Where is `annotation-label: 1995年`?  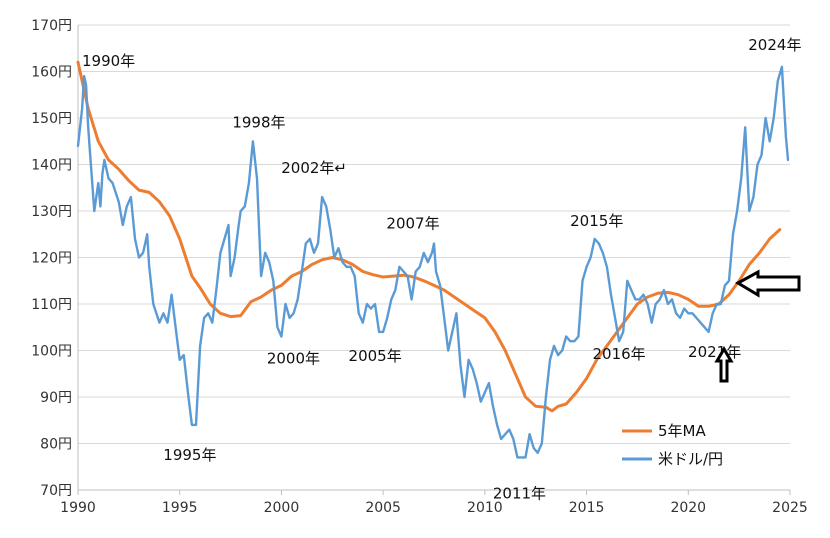
annotation-label: 1995年 is located at coordinates (189, 455).